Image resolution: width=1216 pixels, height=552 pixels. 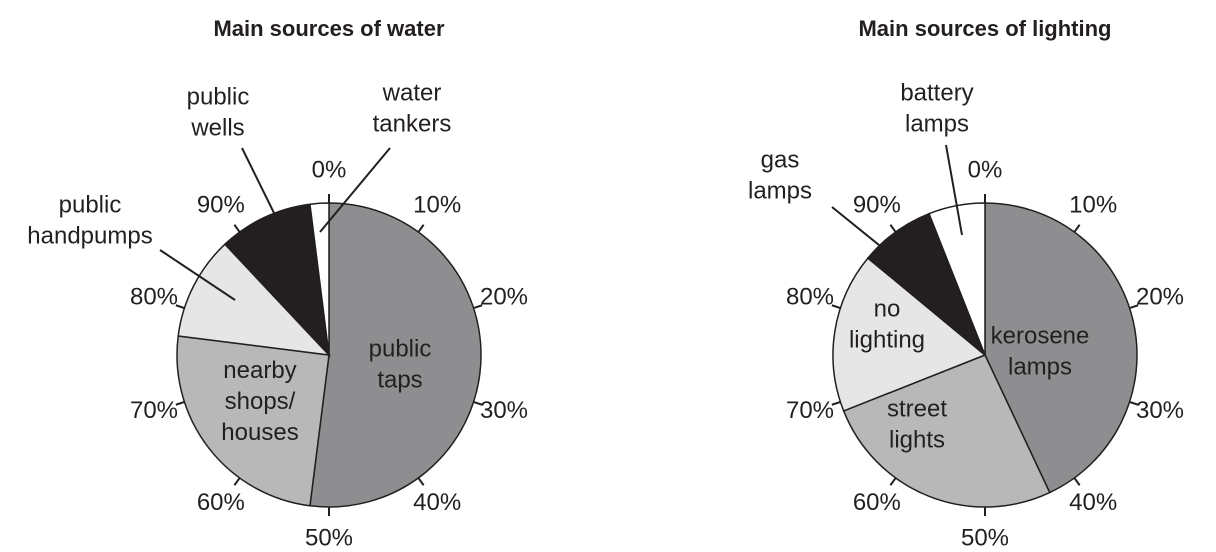 What do you see at coordinates (218, 113) in the screenshot?
I see `slice-label: public wells` at bounding box center [218, 113].